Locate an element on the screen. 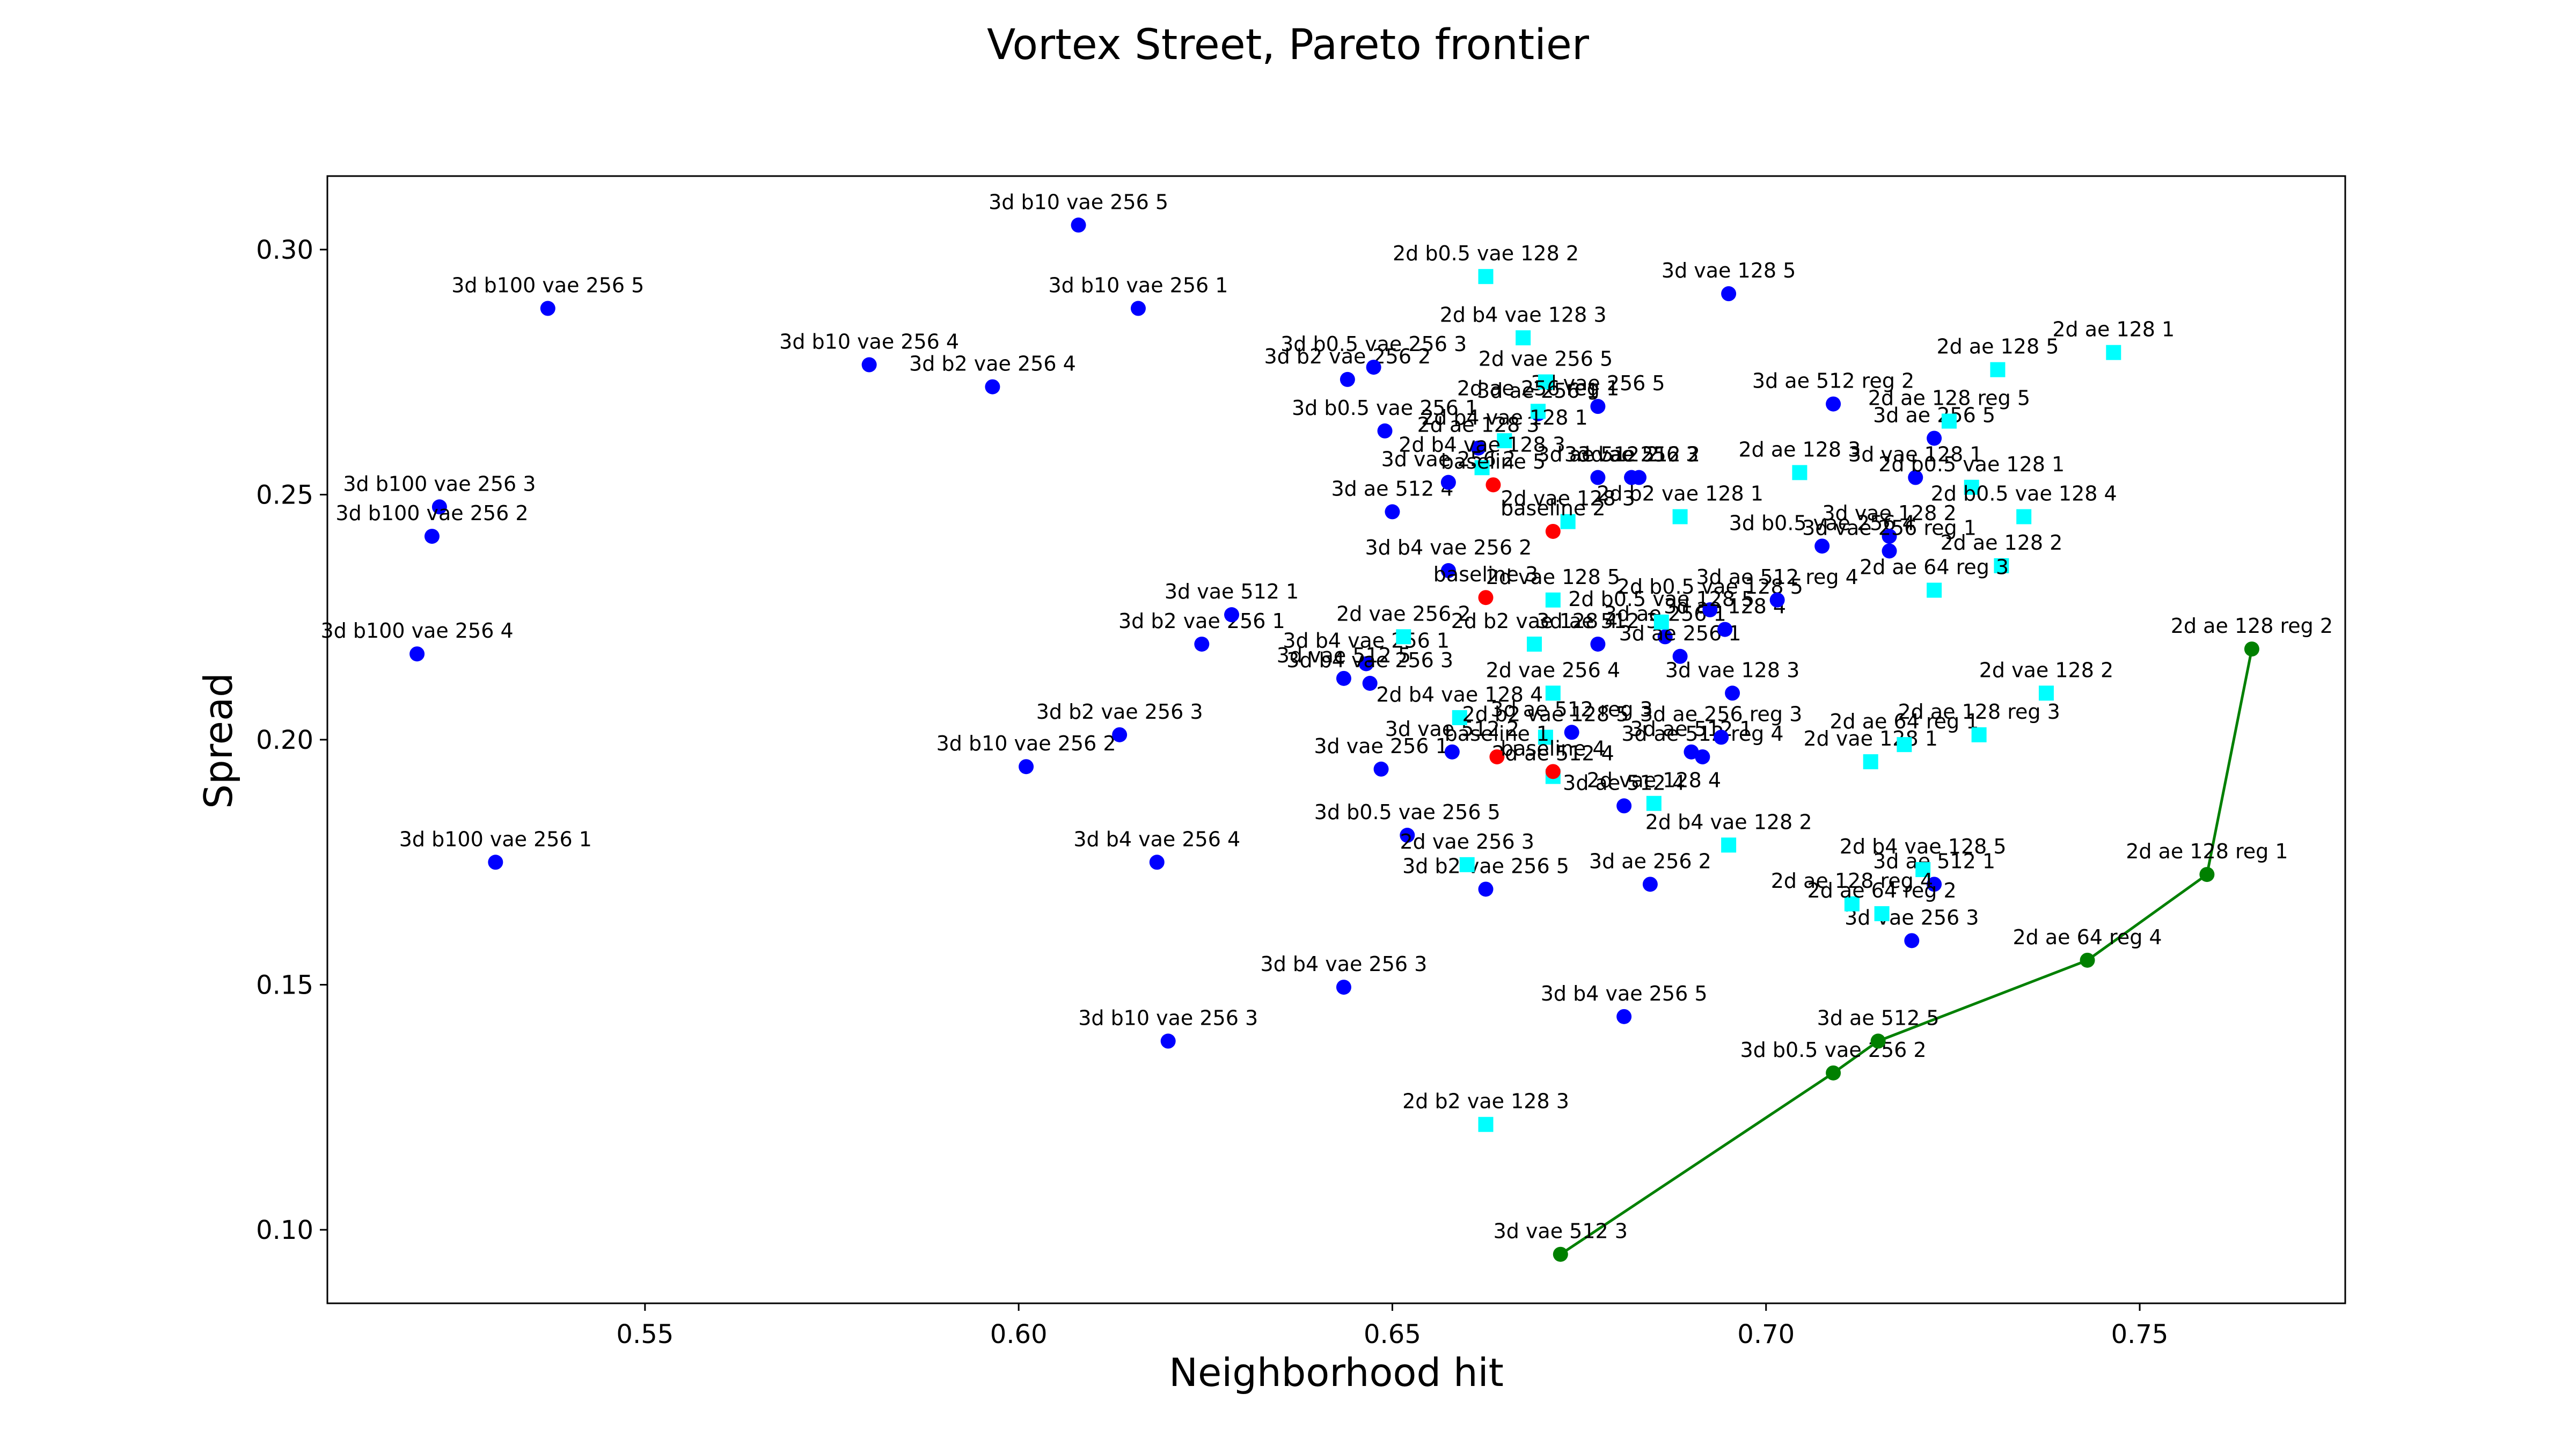 This screenshot has height=1452, width=2576. point-label: 3d ae 512 5 is located at coordinates (1878, 1018).